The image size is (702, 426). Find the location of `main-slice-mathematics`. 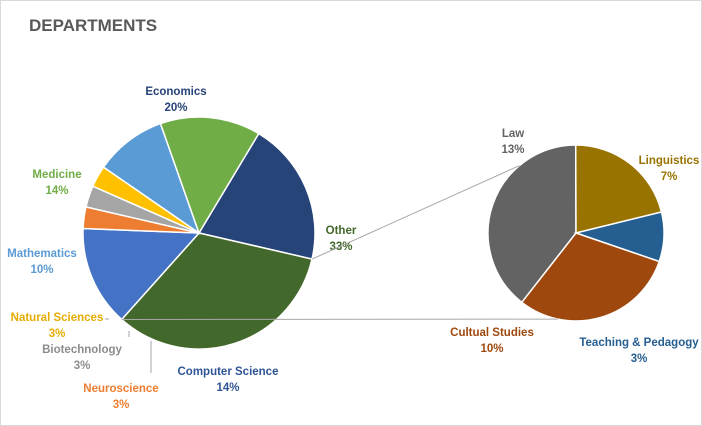

main-slice-mathematics is located at coordinates (151, 178).